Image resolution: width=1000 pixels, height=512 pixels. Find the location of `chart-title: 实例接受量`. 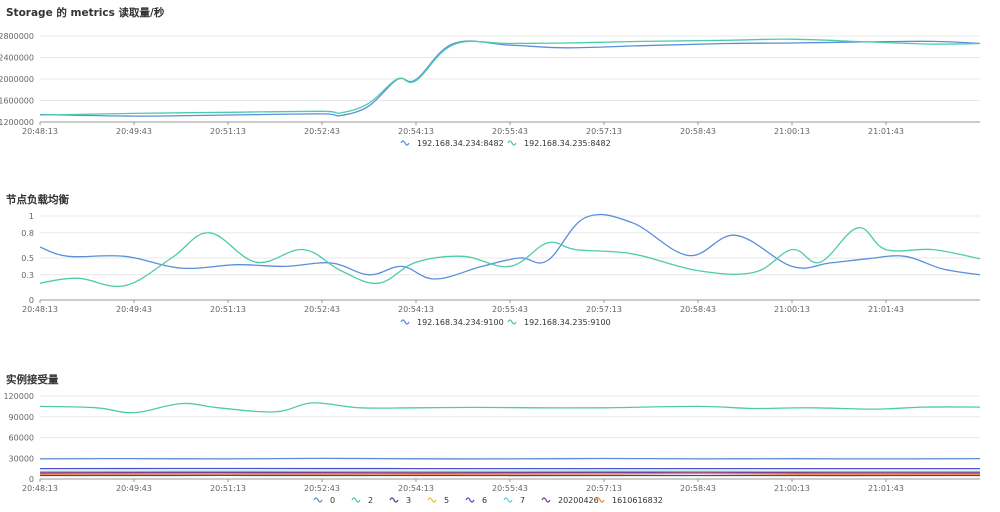

chart-title: 实例接受量 is located at coordinates (32, 380).